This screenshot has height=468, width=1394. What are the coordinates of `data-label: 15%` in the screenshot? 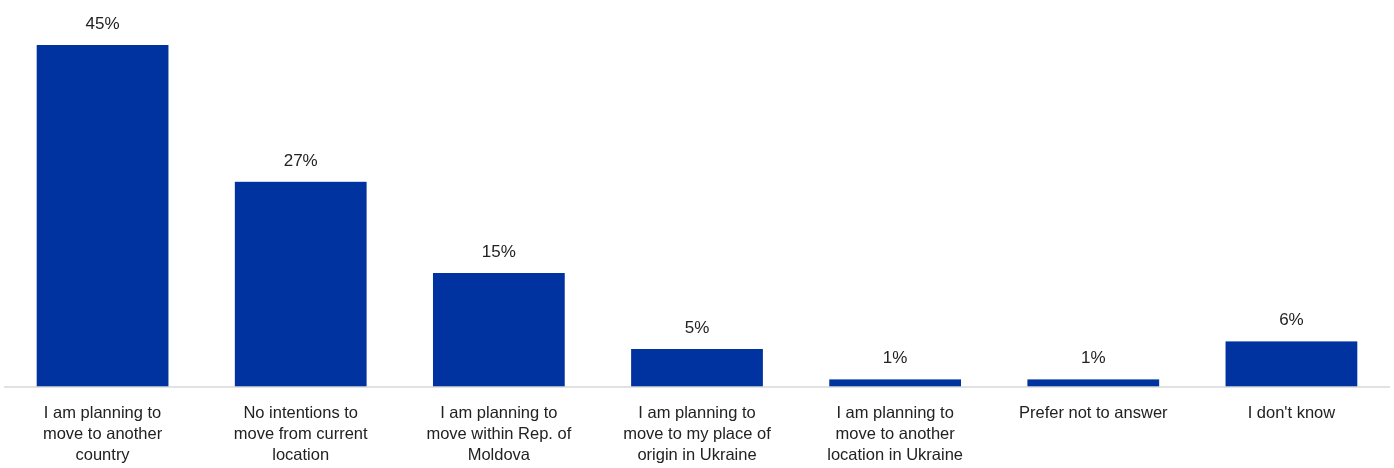 It's located at (498, 251).